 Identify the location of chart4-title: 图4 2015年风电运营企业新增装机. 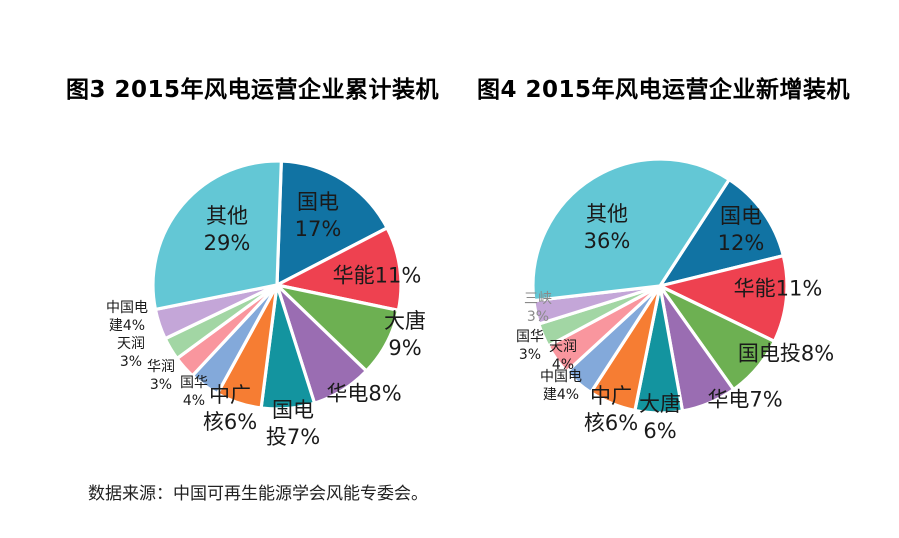
(664, 90).